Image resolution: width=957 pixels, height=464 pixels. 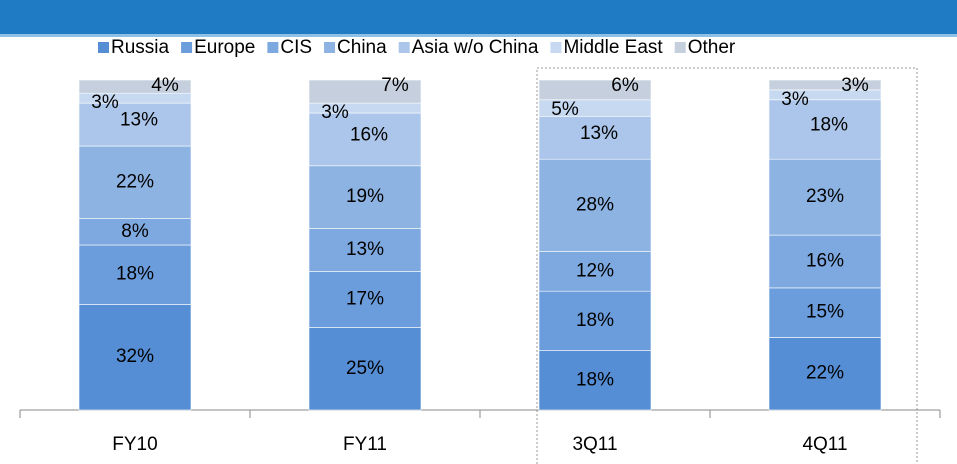 I want to click on x-tick-label: 3Q11, so click(x=594, y=444).